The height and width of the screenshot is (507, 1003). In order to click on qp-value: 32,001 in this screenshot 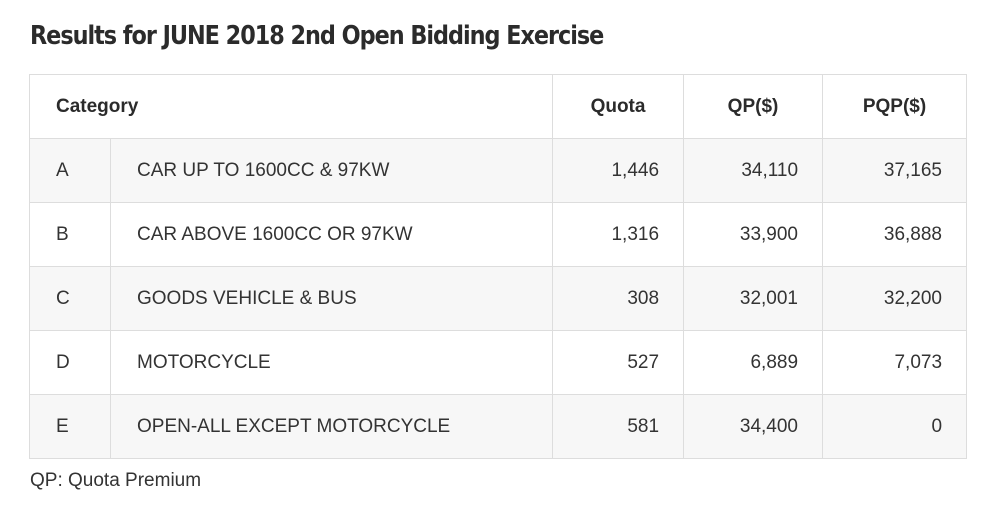, I will do `click(753, 298)`.